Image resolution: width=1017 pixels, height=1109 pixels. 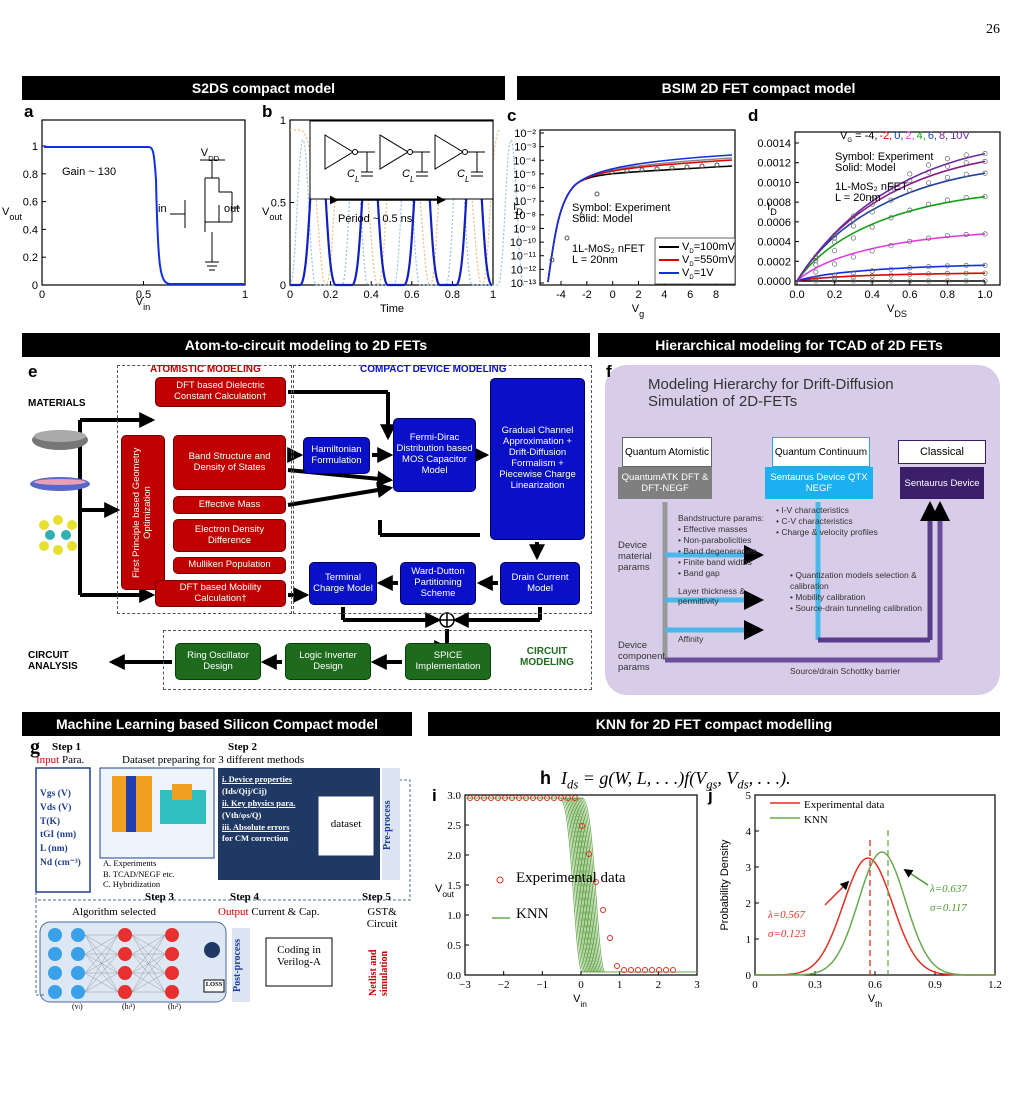 I want to click on x-tick-label: 1.0, so click(x=984, y=295).